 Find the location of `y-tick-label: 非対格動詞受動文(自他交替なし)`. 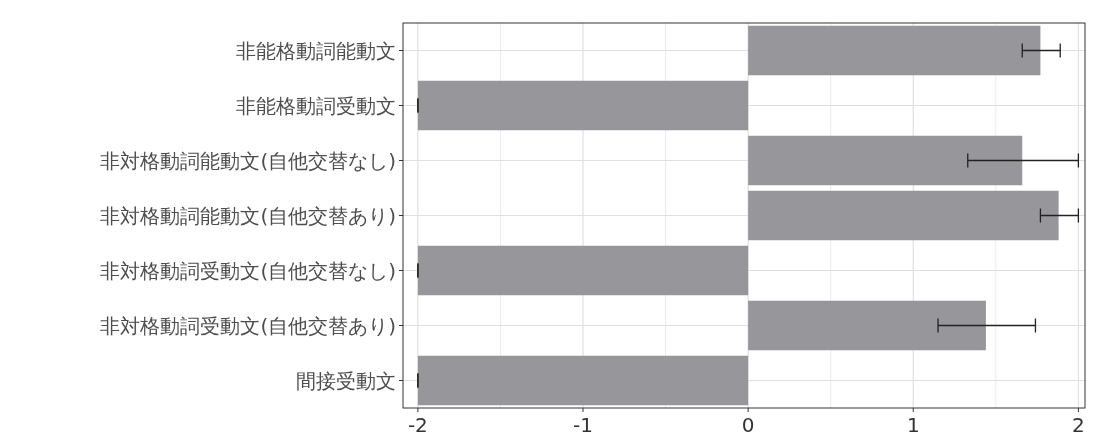

y-tick-label: 非対格動詞受動文(自他交替なし) is located at coordinates (248, 270).